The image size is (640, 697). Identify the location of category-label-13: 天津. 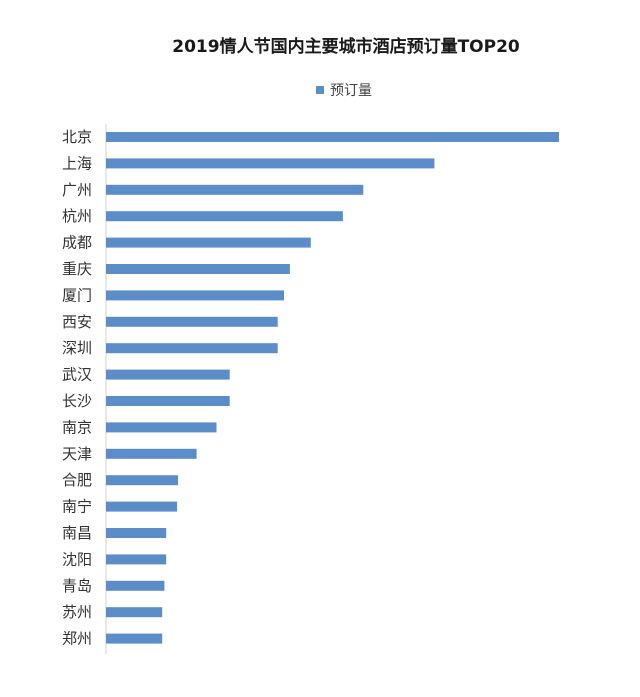
(77, 454).